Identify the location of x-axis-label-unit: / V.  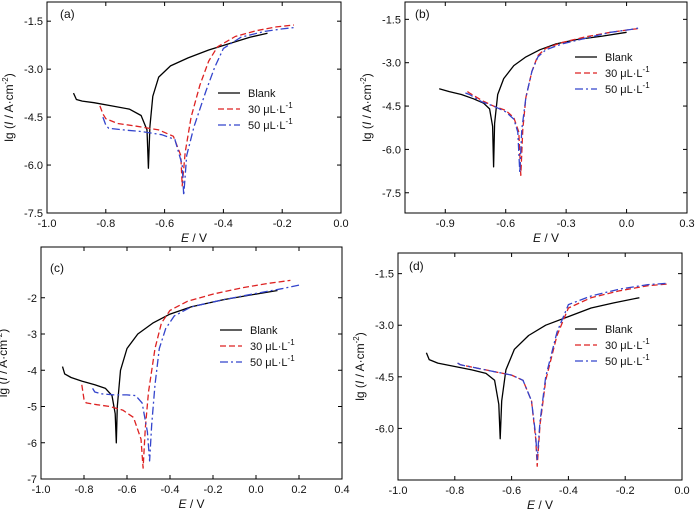
(544, 504).